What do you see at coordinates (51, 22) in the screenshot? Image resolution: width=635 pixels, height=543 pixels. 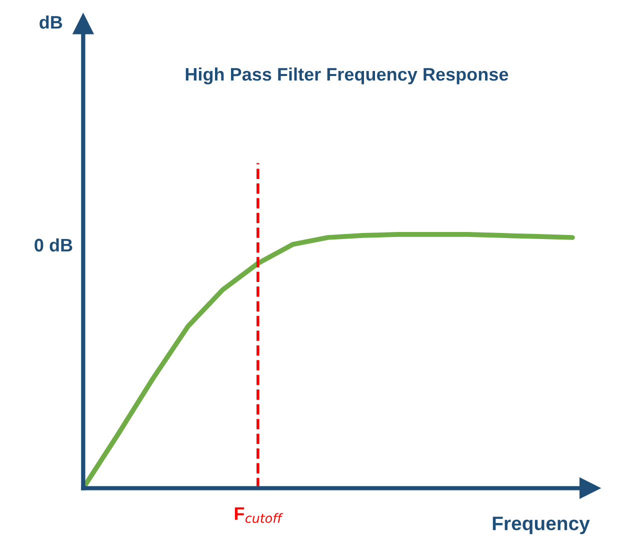 I see `text: dB` at bounding box center [51, 22].